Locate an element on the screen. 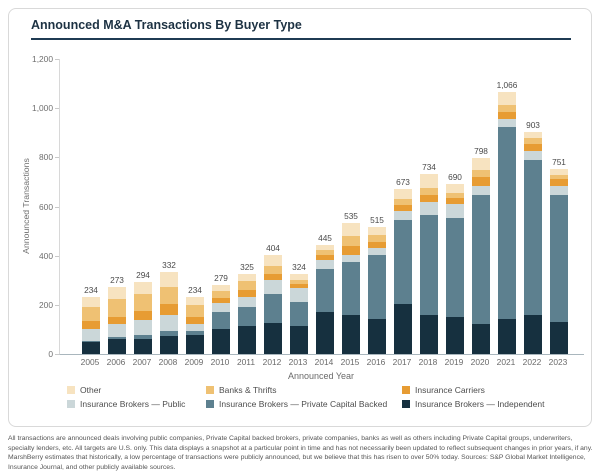 The width and height of the screenshot is (602, 473). y-tick-label: 400 is located at coordinates (46, 255).